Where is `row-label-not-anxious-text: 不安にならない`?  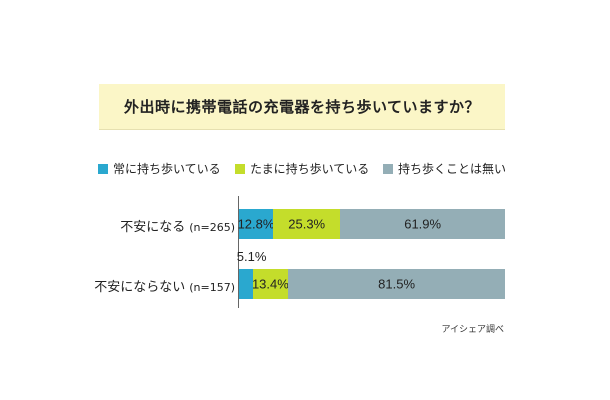 row-label-not-anxious-text: 不安にならない is located at coordinates (140, 287).